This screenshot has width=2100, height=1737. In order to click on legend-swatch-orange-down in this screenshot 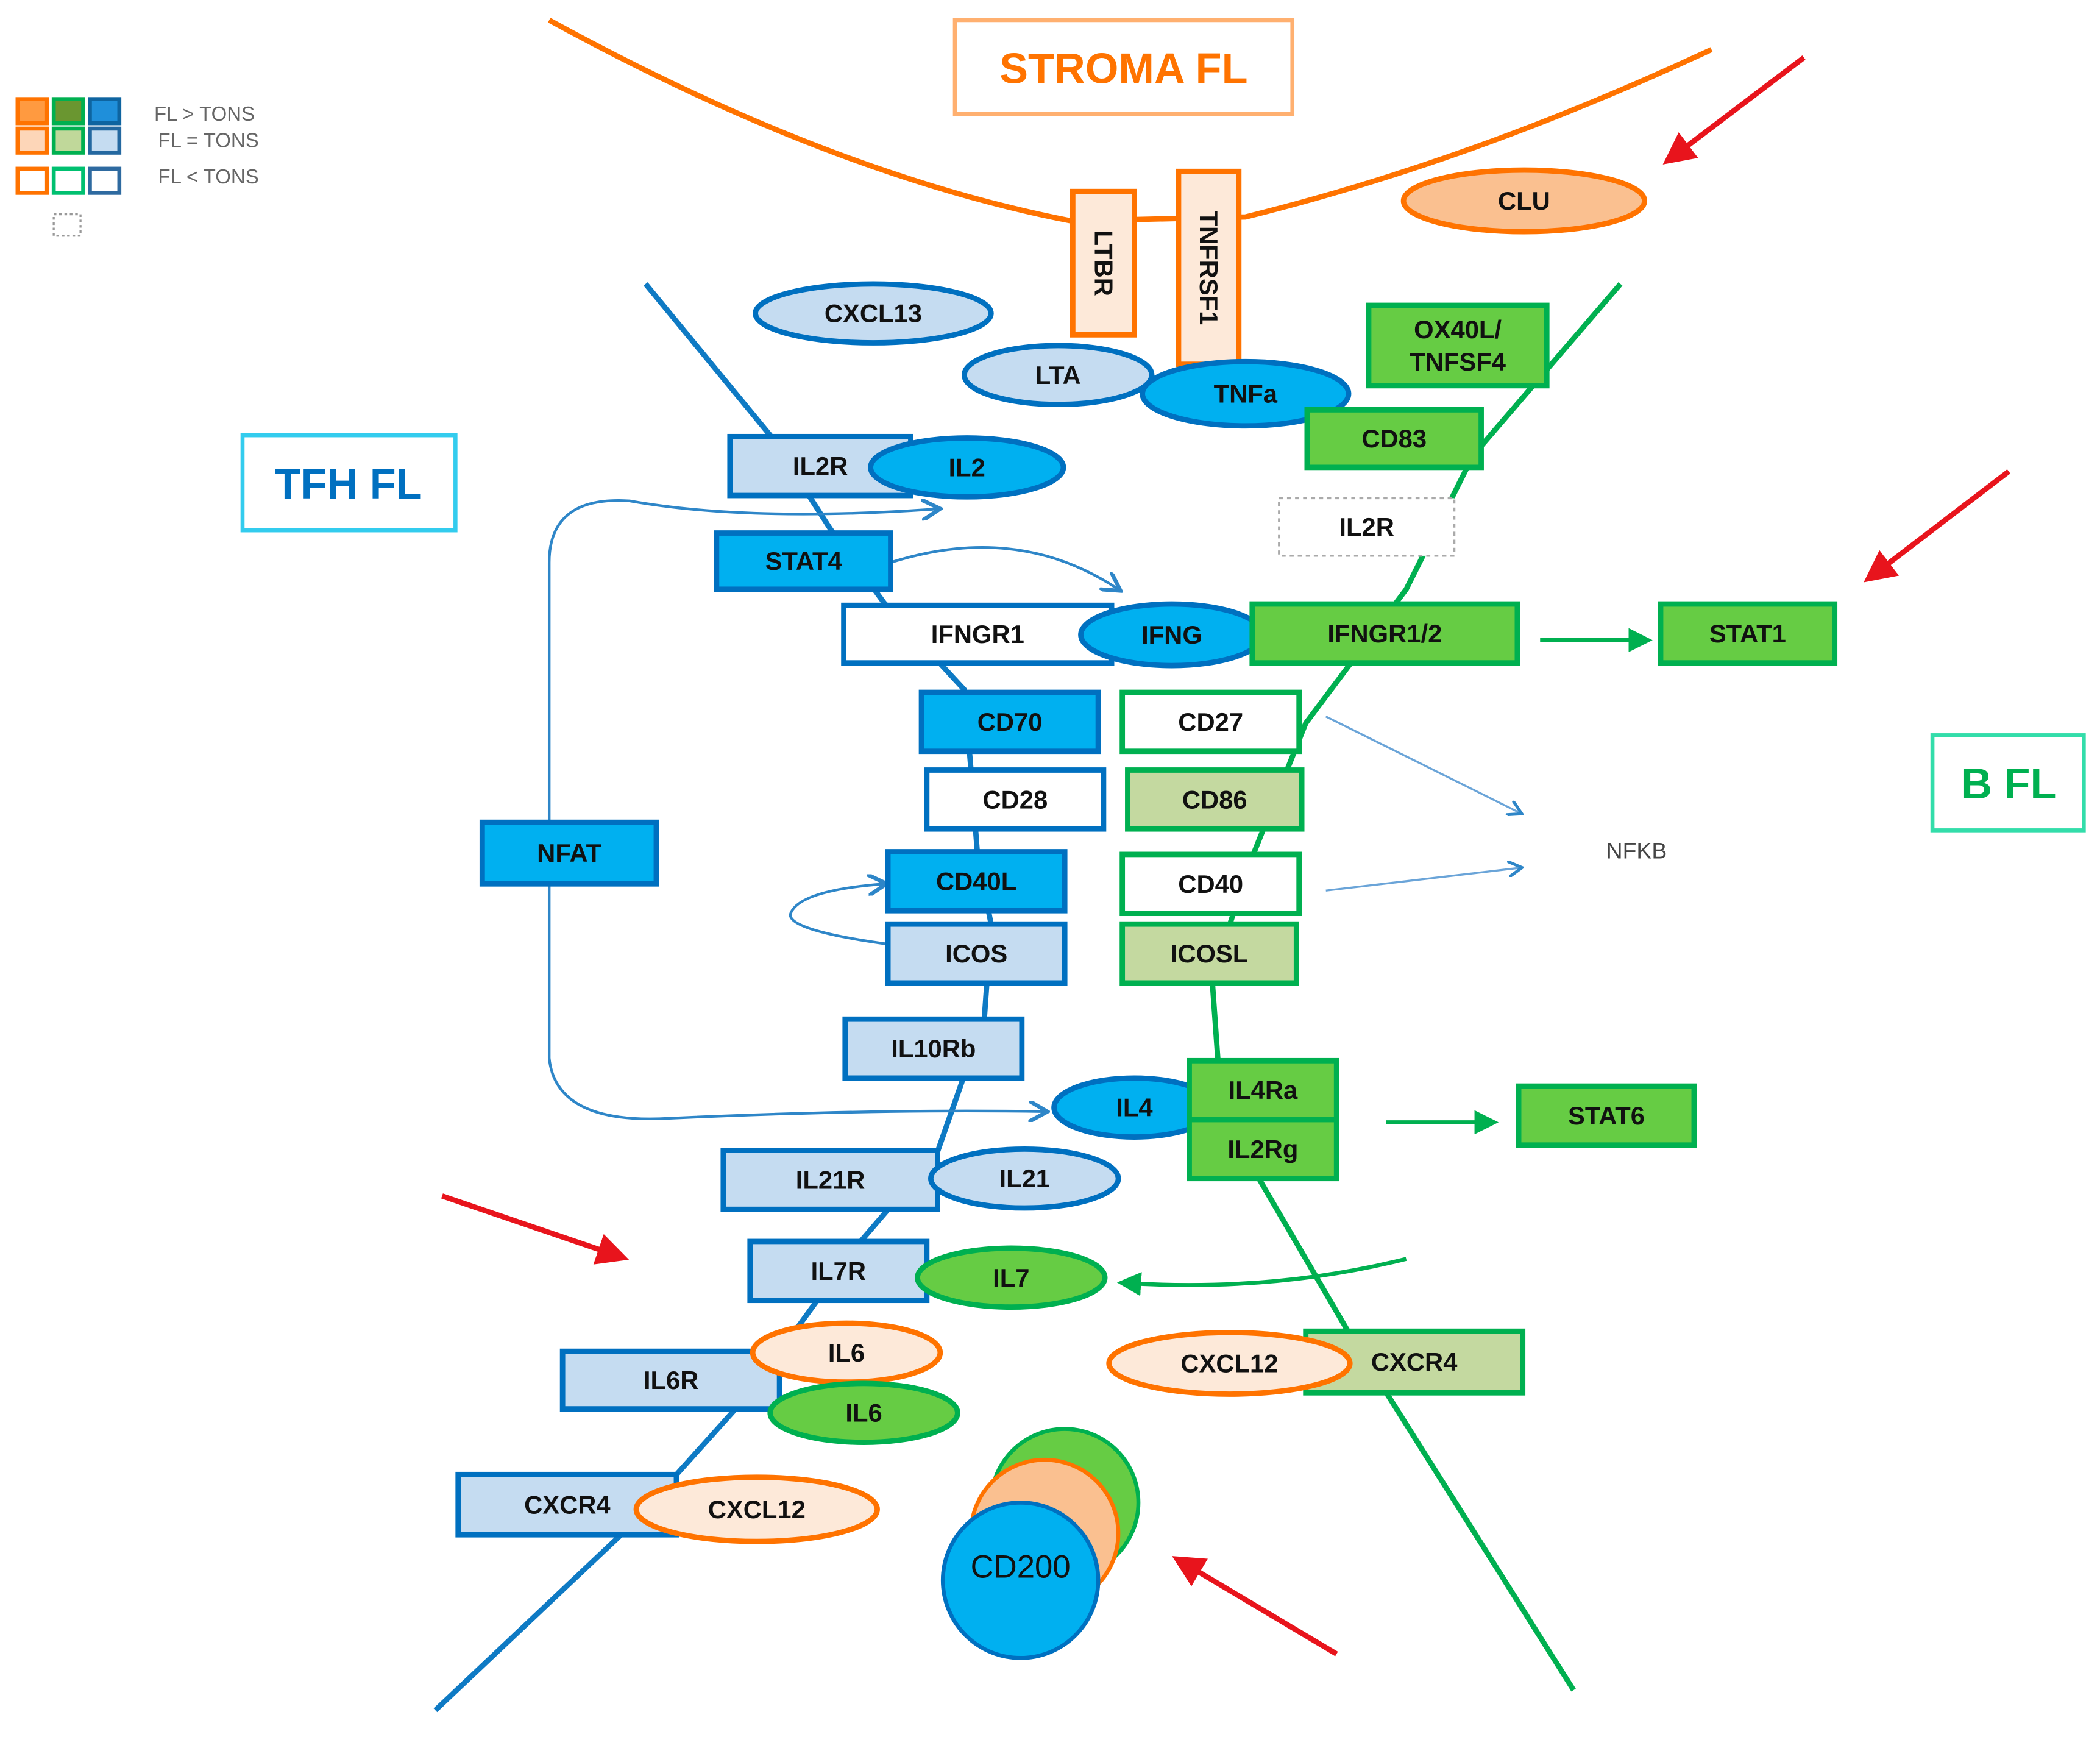, I will do `click(32, 180)`.